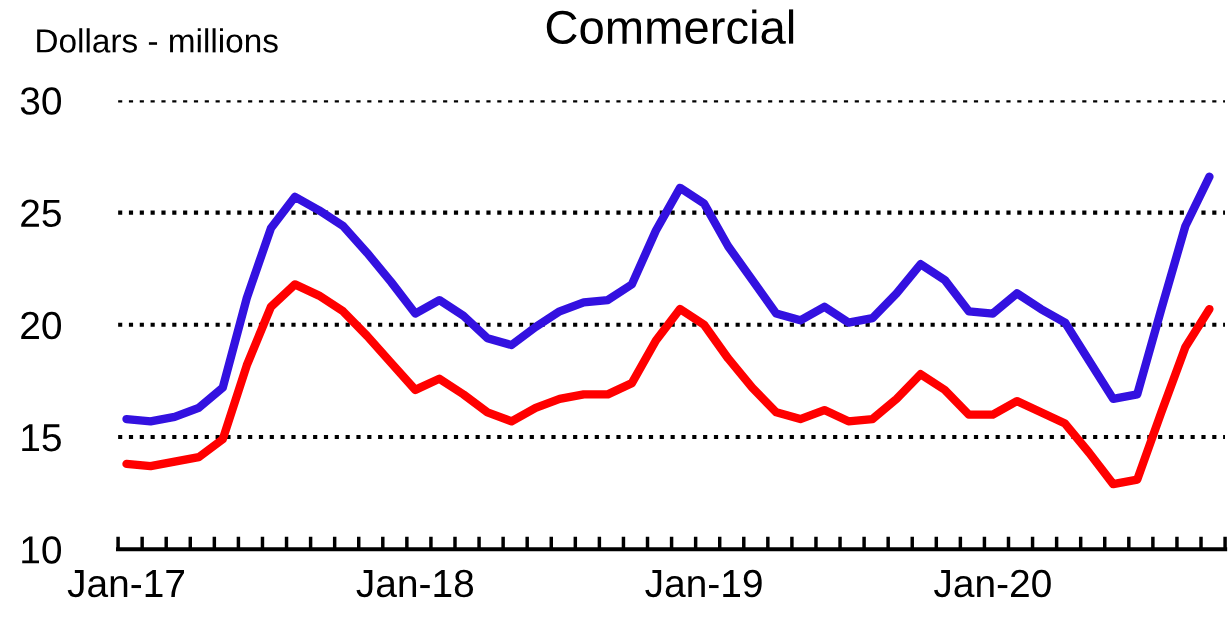 The height and width of the screenshot is (627, 1230). What do you see at coordinates (41, 213) in the screenshot?
I see `y-tick-label: 25` at bounding box center [41, 213].